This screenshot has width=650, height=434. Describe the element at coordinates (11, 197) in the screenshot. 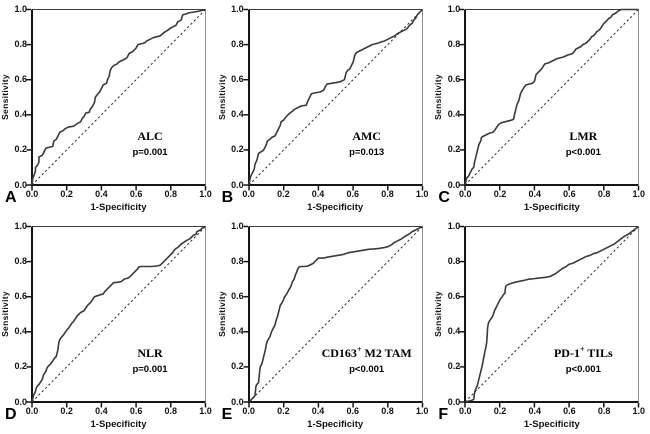

I see `panel-letter: A` at that location.